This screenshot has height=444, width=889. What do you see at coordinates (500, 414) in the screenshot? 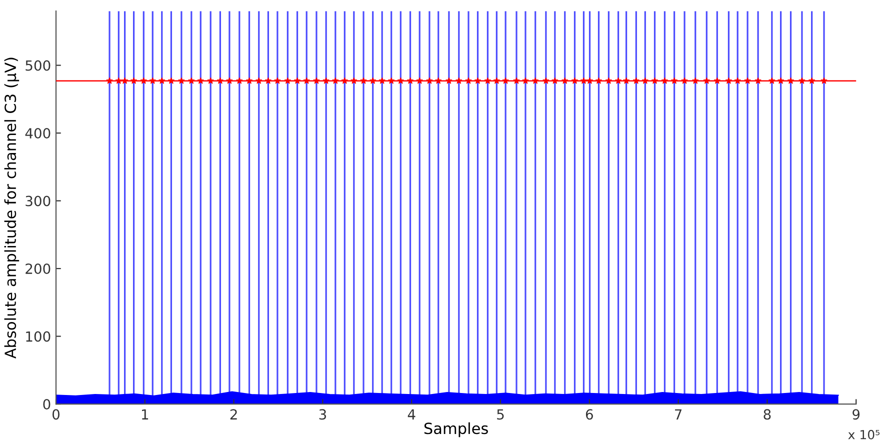
I see `x-tick-label: 5` at bounding box center [500, 414].